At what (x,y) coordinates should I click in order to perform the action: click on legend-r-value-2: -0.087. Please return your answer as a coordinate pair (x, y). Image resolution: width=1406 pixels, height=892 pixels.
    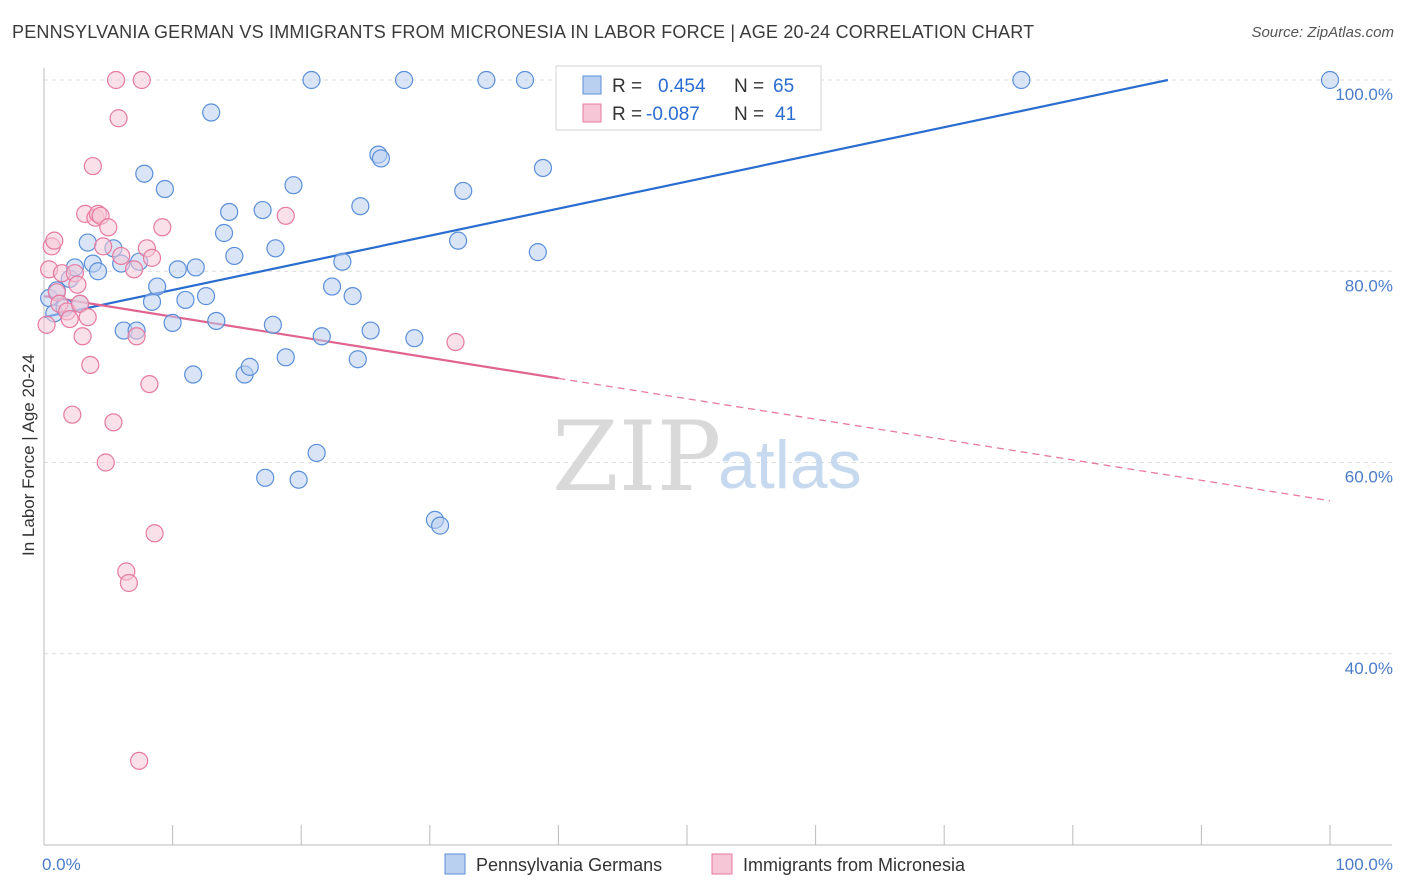
    Looking at the image, I should click on (673, 114).